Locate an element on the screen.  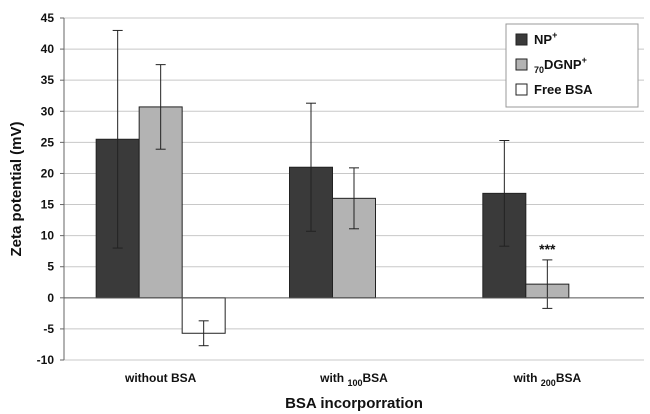
significance-marker: *** is located at coordinates (547, 249).